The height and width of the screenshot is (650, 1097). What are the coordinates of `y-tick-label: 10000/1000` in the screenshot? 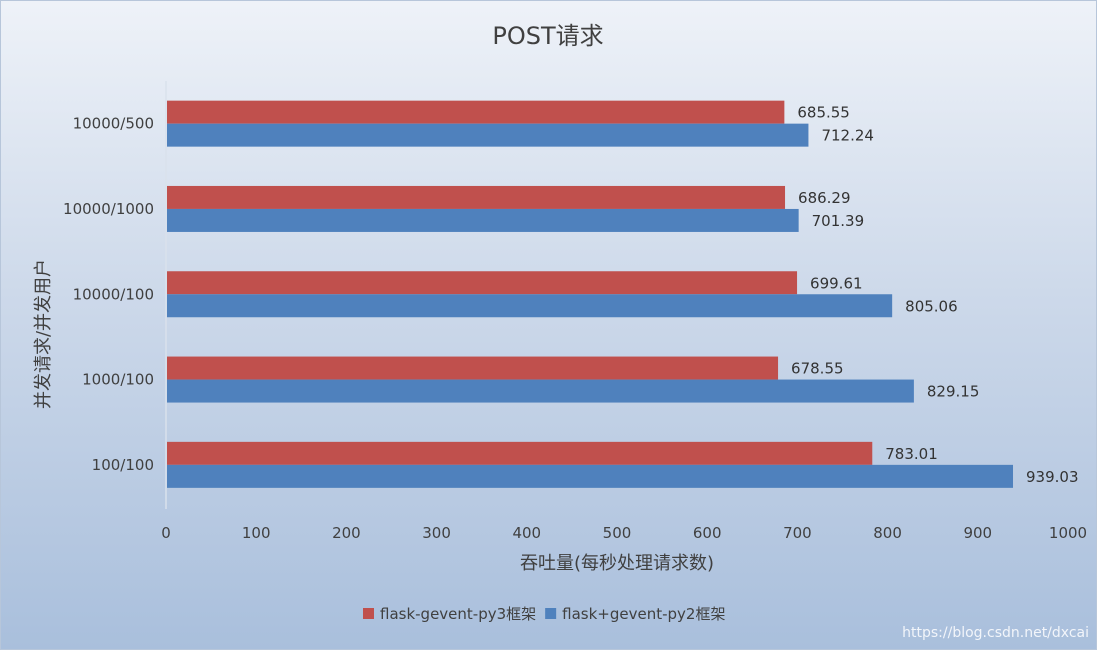 It's located at (108, 209).